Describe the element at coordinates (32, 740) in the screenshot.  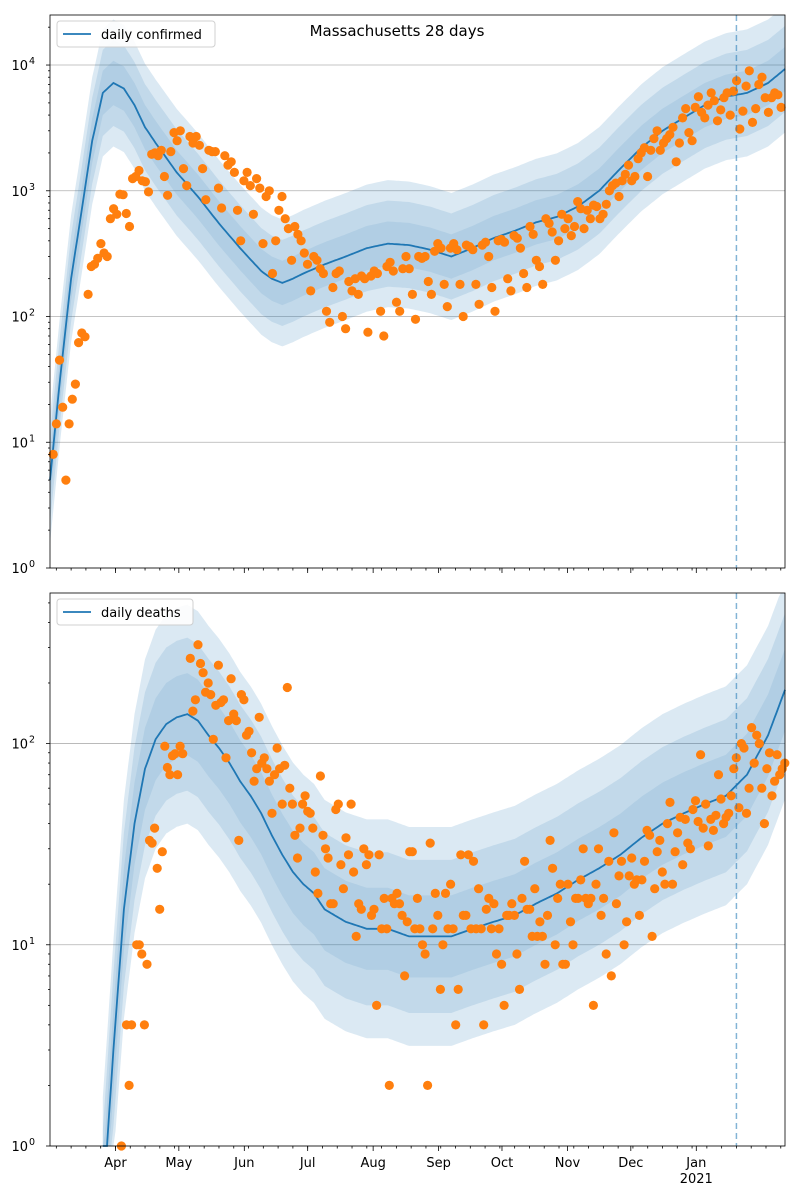
I see `y-tick-exponent: 2` at that location.